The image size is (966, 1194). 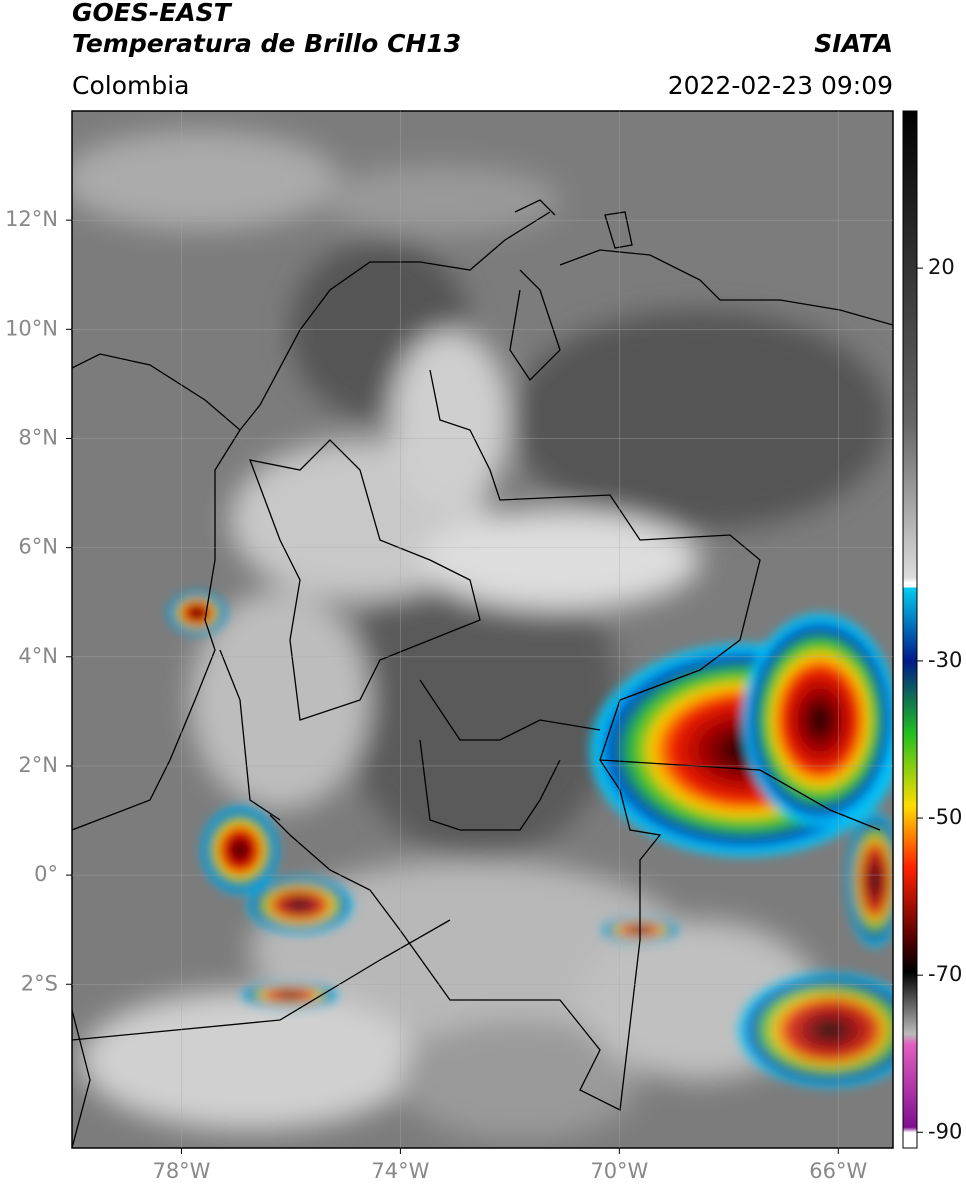 I want to click on y-tick-label: 10°N, so click(x=31, y=328).